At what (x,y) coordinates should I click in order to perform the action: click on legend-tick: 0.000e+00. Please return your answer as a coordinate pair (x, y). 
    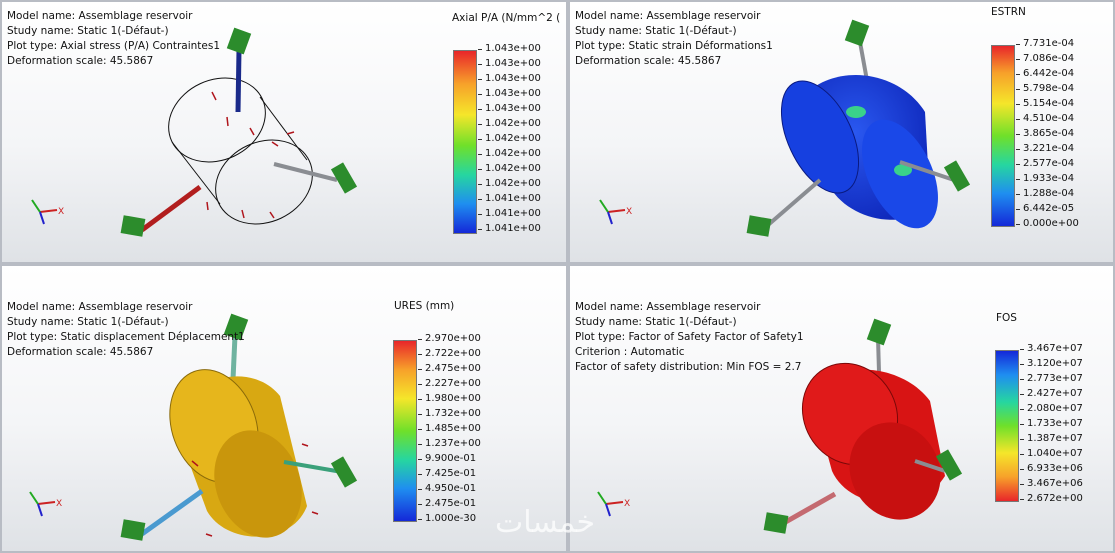
    Looking at the image, I should click on (1047, 223).